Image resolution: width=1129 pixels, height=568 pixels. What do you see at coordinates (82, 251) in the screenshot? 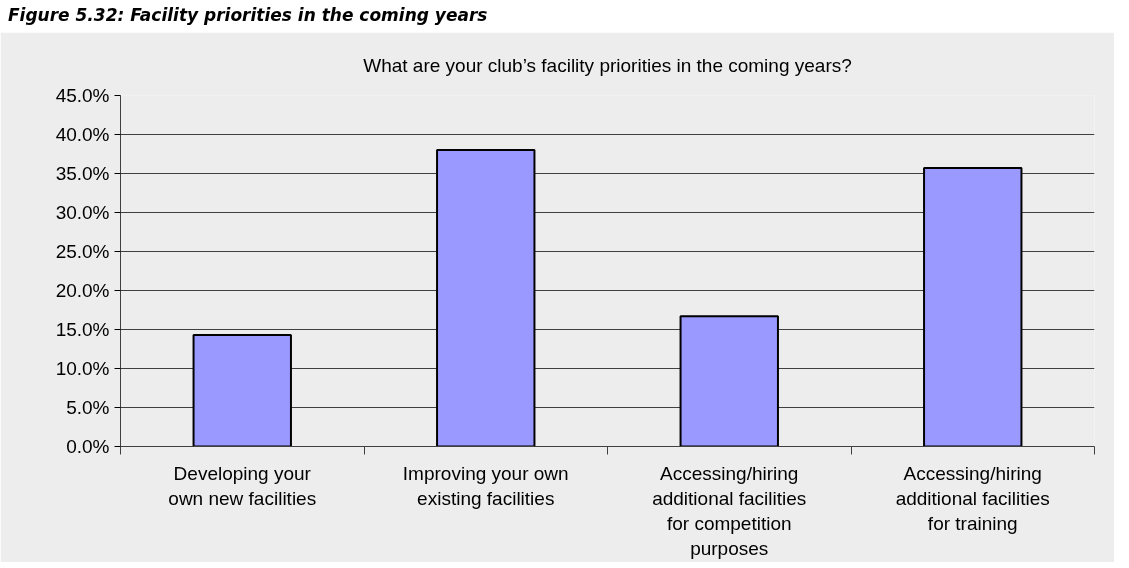
I see `y-tick-label: 25.0%` at bounding box center [82, 251].